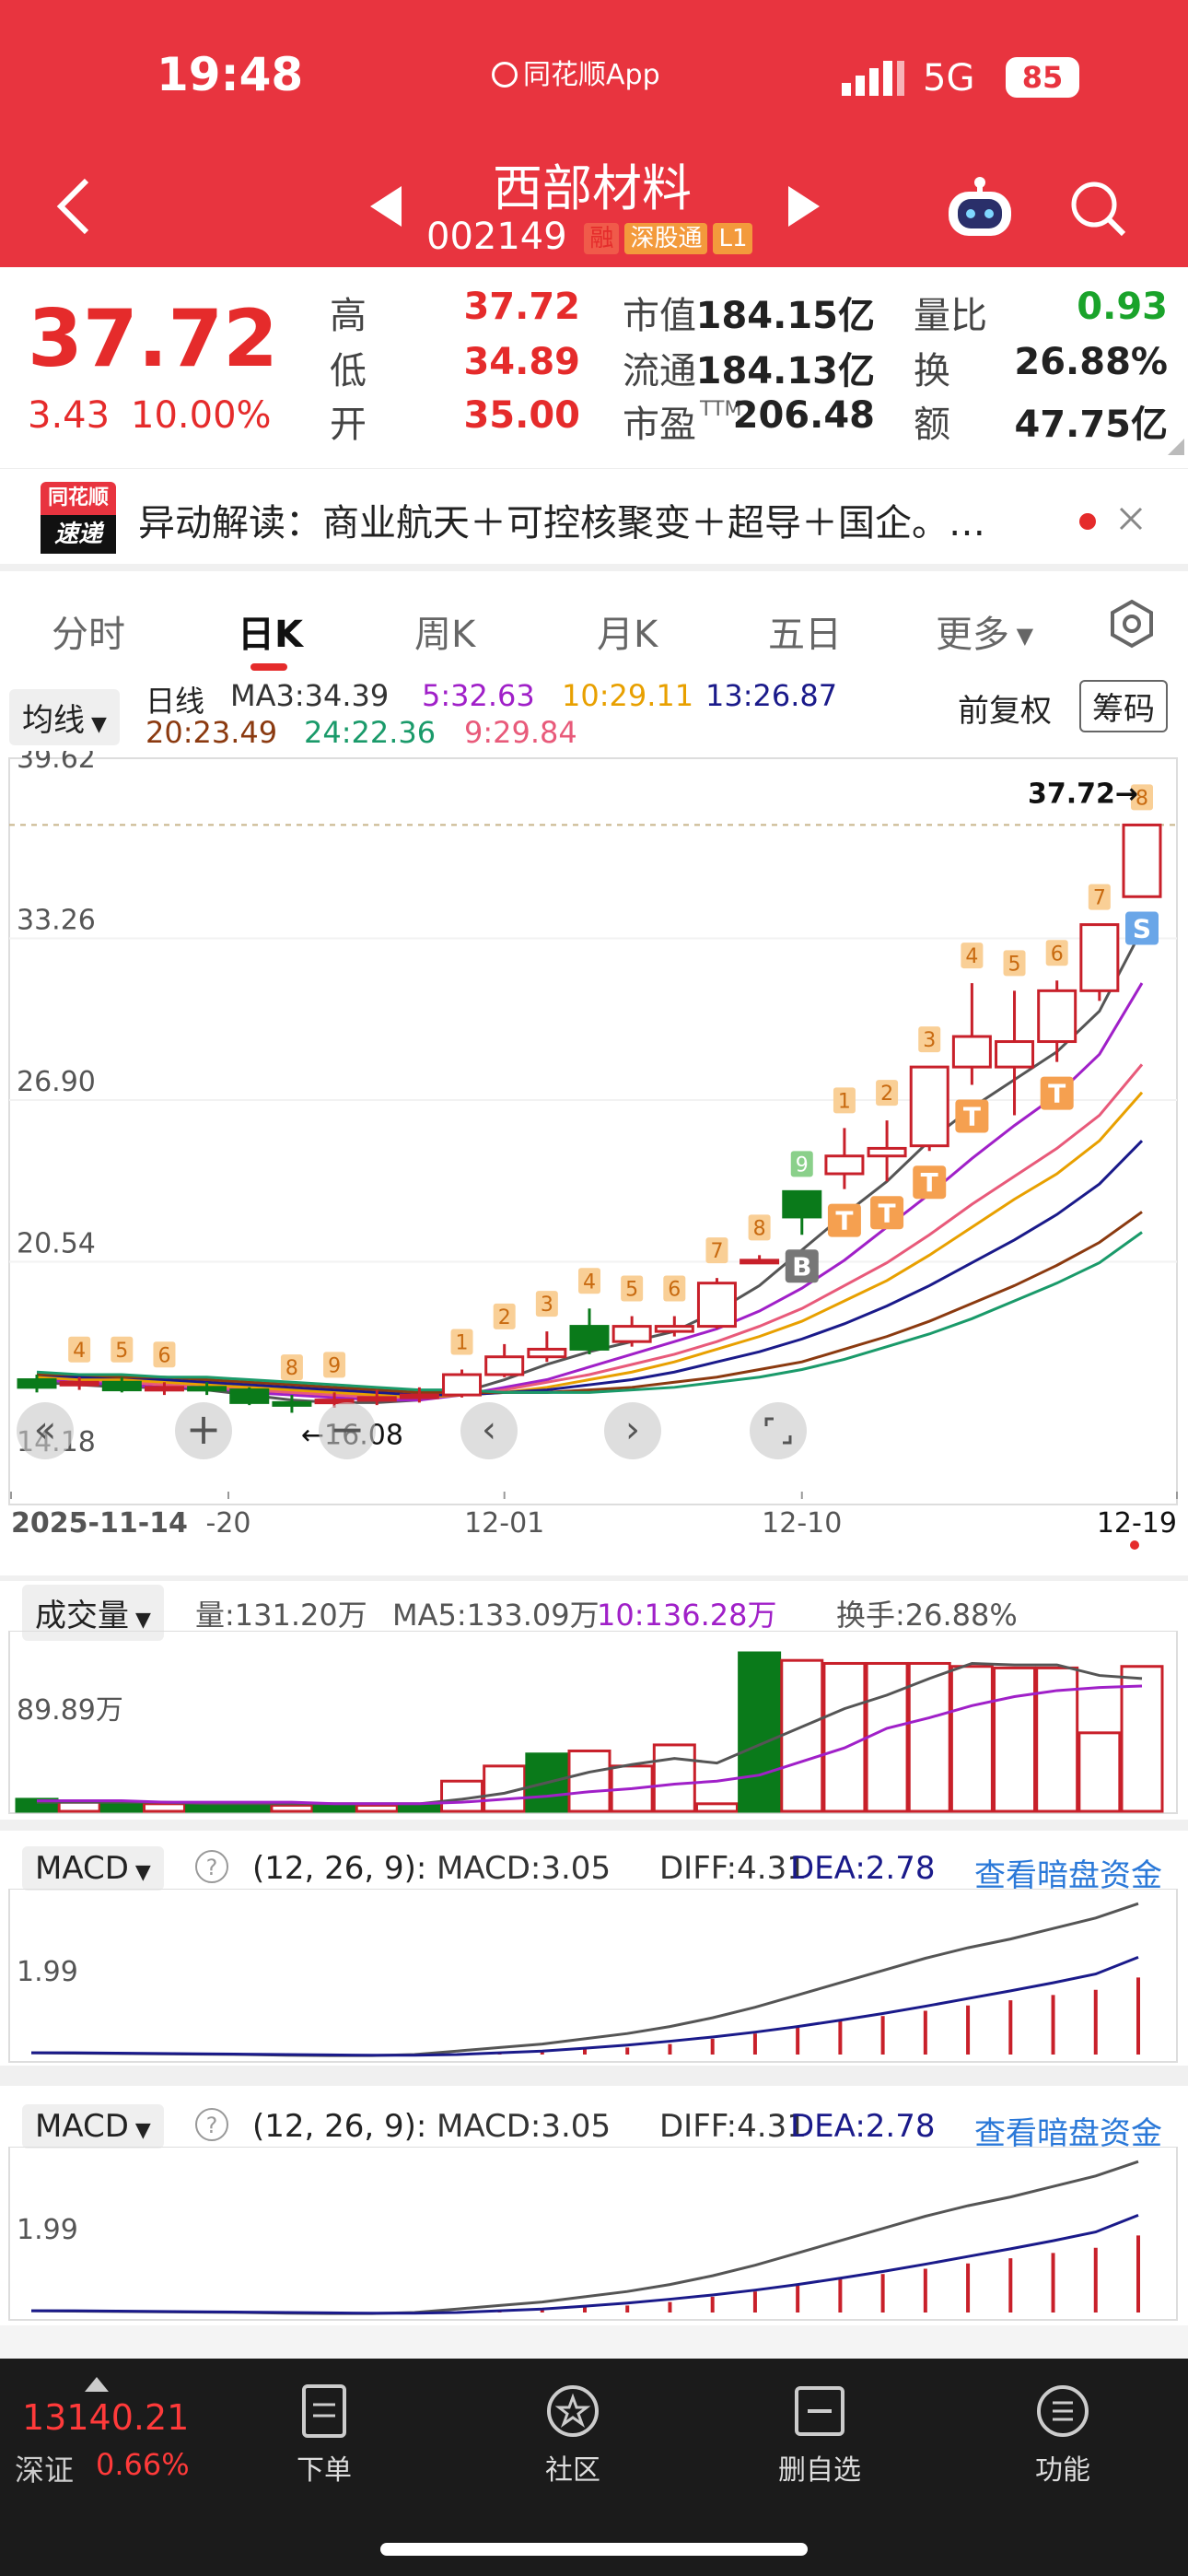 This screenshot has height=2576, width=1188. I want to click on tag-level: L1, so click(733, 238).